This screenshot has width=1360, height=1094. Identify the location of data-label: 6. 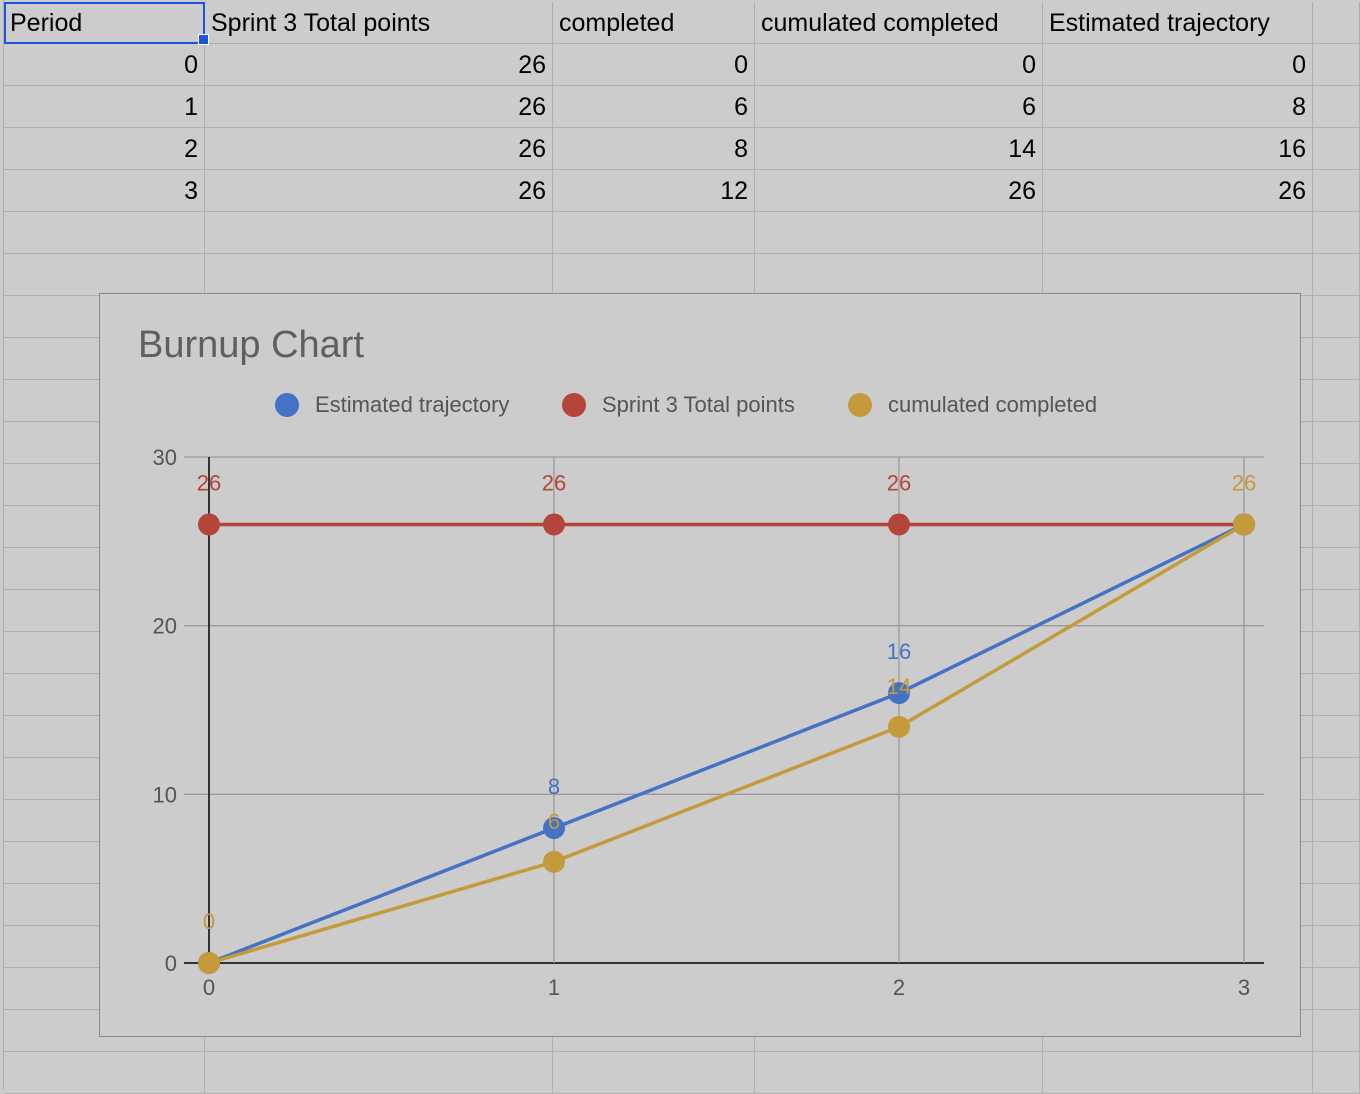
(554, 821).